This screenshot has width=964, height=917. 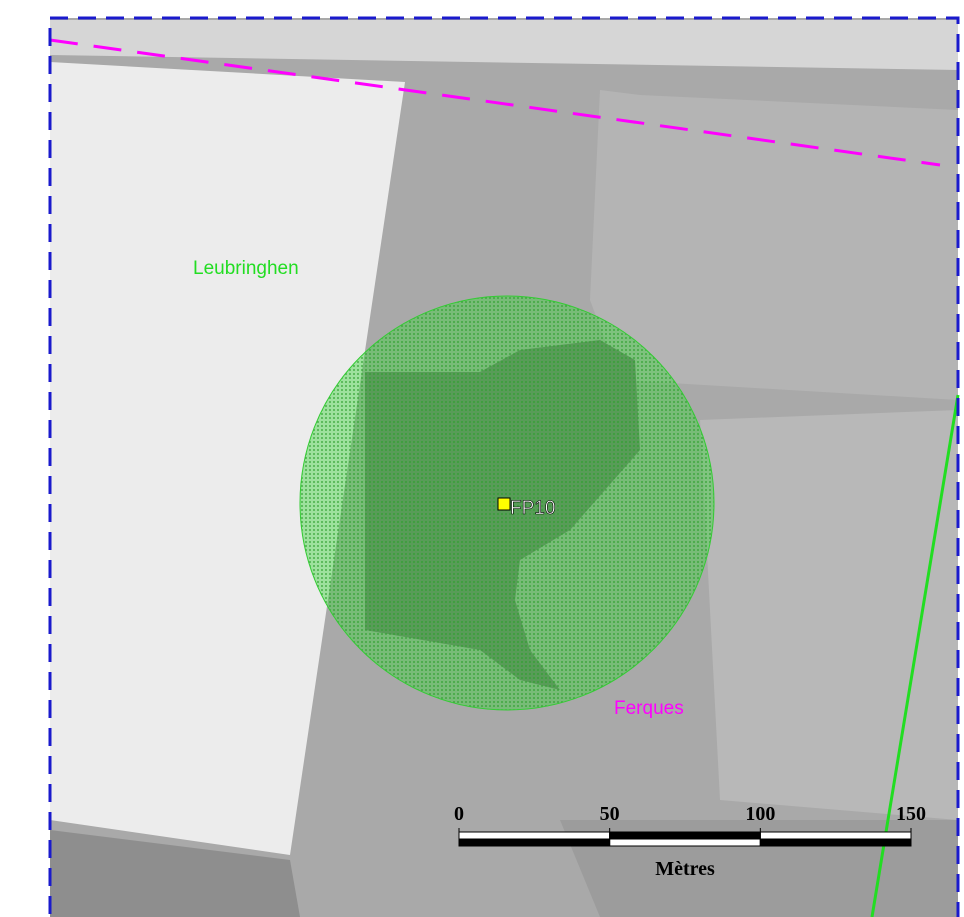 I want to click on scale-label: 150, so click(x=911, y=814).